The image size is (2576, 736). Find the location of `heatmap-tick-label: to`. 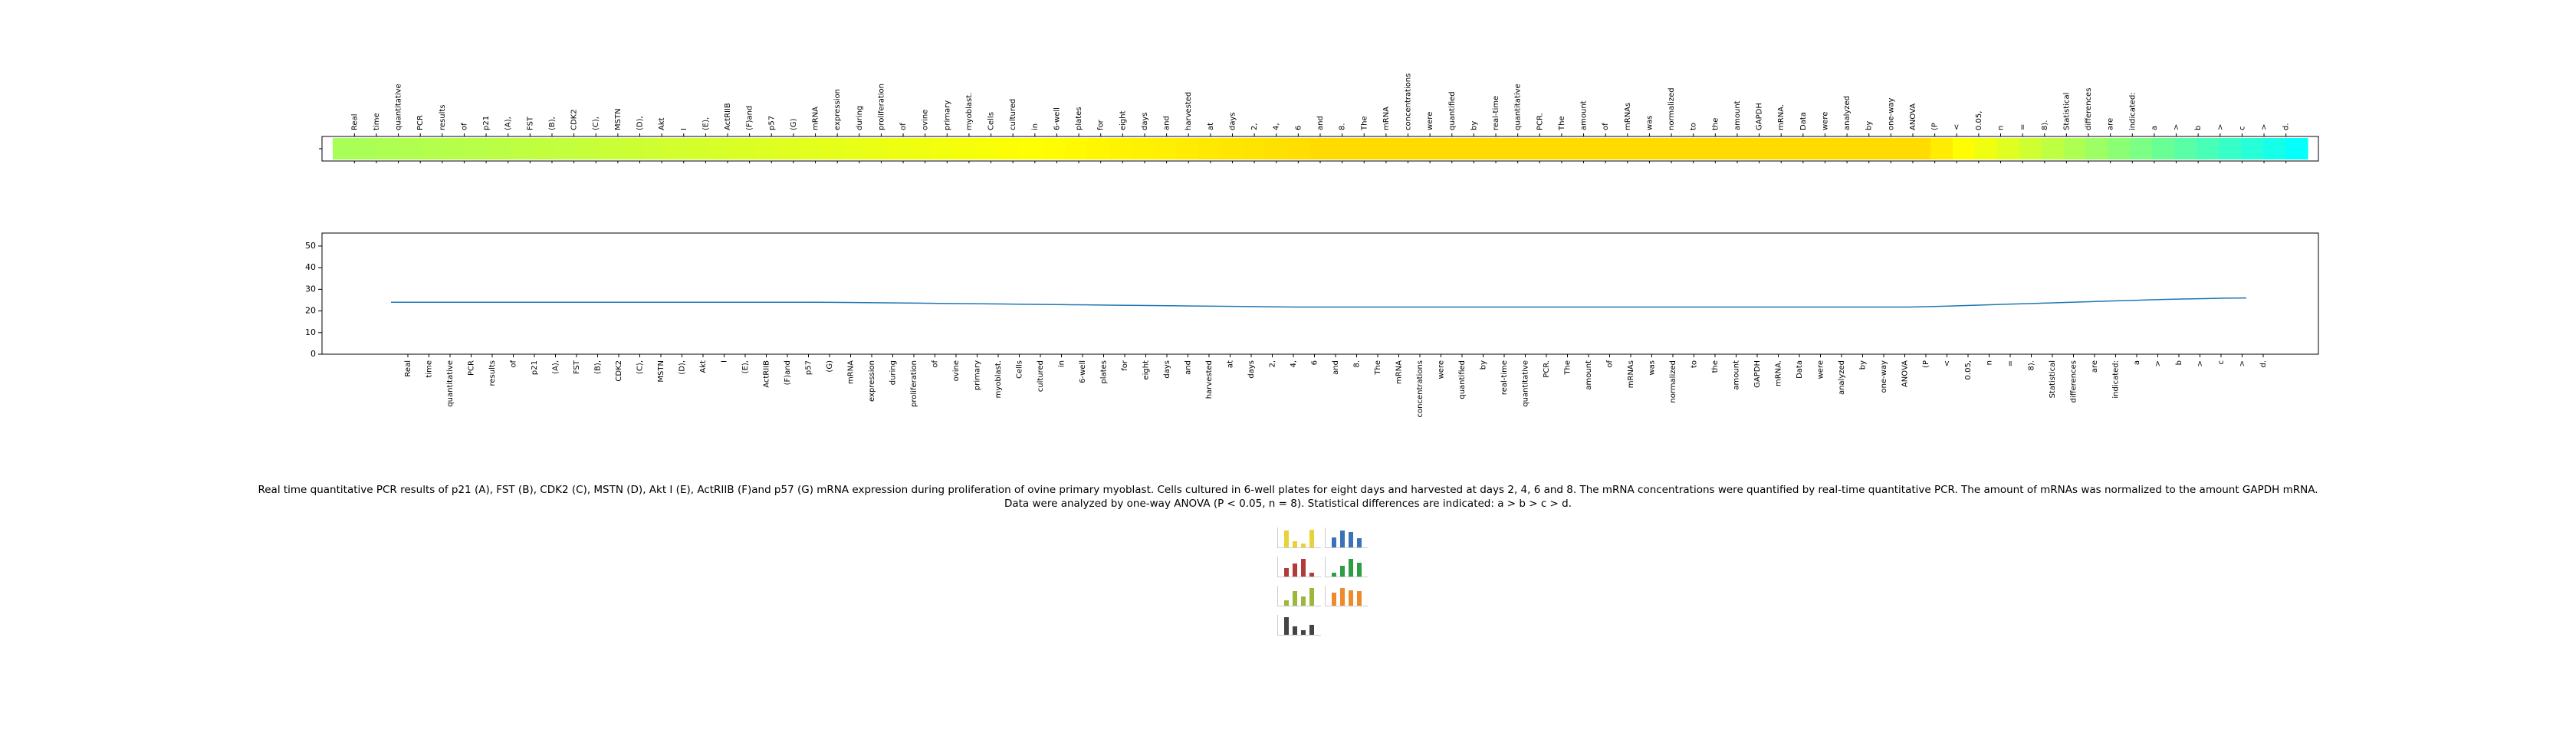

heatmap-tick-label: to is located at coordinates (1694, 127).